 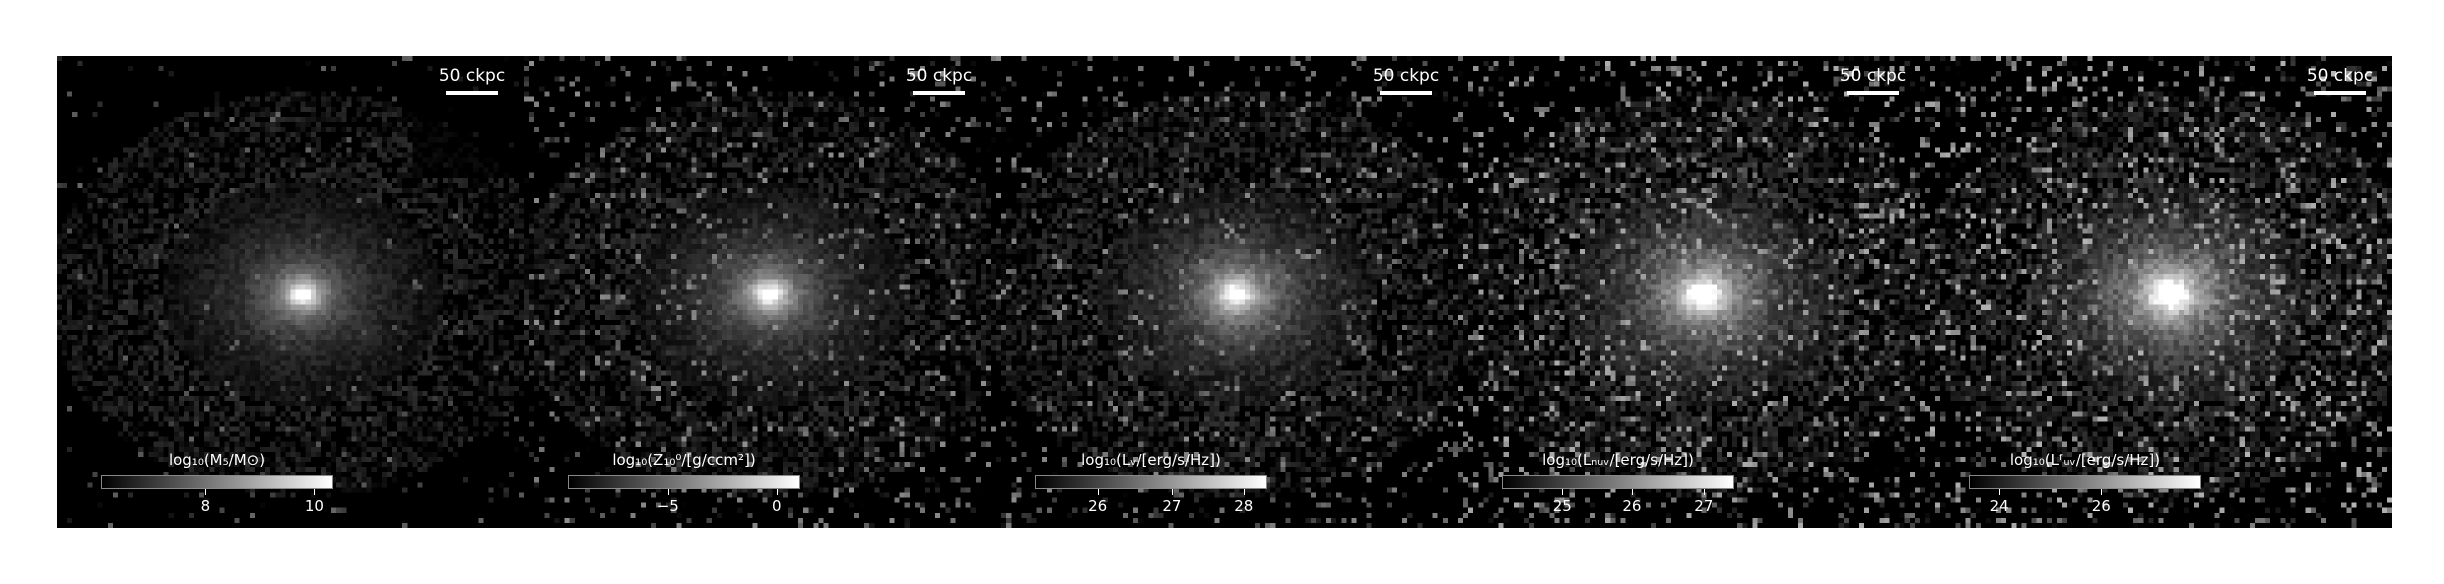 What do you see at coordinates (1151, 460) in the screenshot?
I see `colorbar-label: log₁₀(Lᵥ/[erg/s/Hz])` at bounding box center [1151, 460].